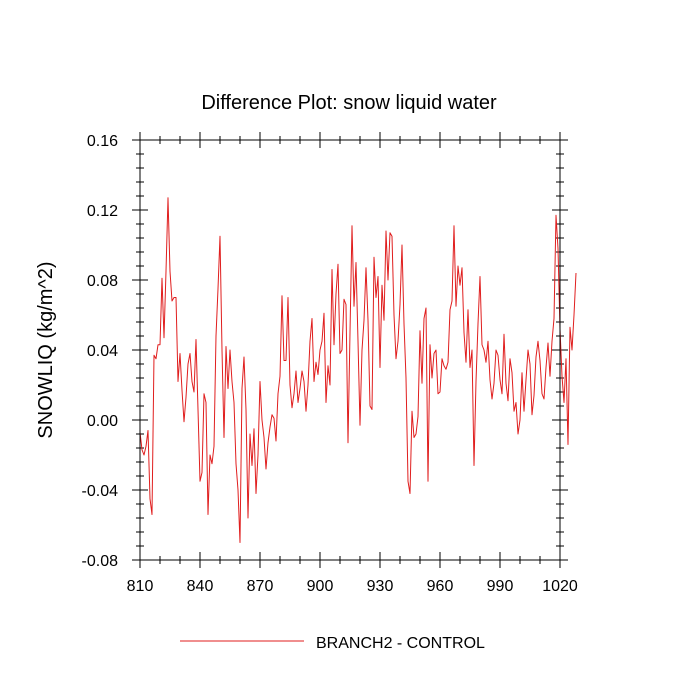  Describe the element at coordinates (102, 281) in the screenshot. I see `y-tick-label: 0.08` at that location.